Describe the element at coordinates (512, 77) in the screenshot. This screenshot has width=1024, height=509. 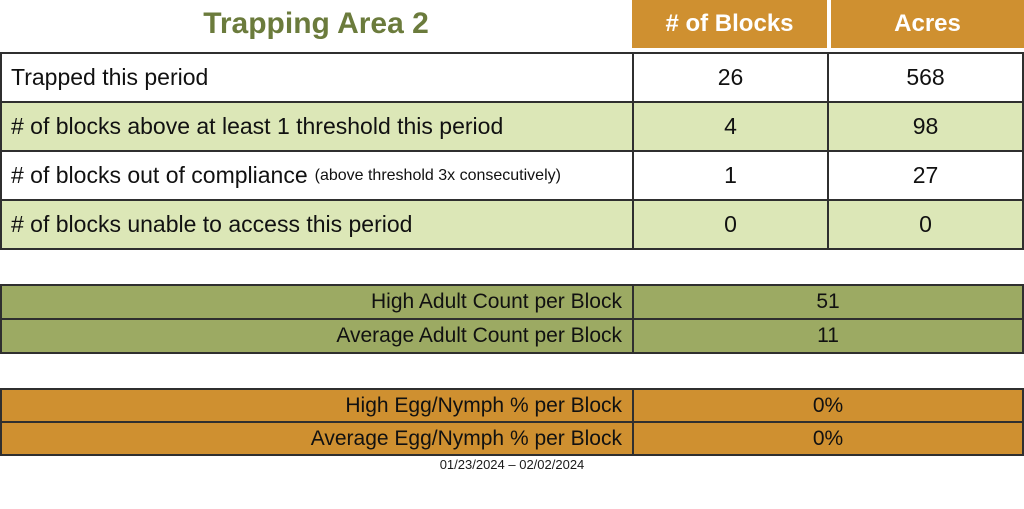
I see `table-row-trapped: Trapped this period 26 568` at that location.